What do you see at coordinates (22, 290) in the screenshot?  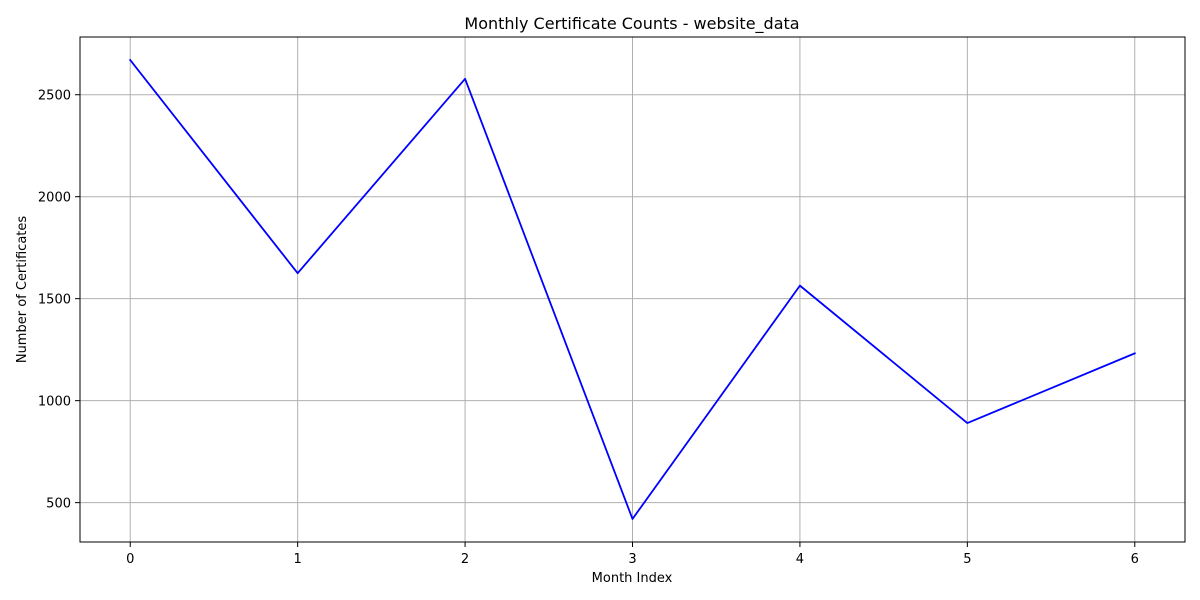 I see `y-axis-label: Number of Certificates` at bounding box center [22, 290].